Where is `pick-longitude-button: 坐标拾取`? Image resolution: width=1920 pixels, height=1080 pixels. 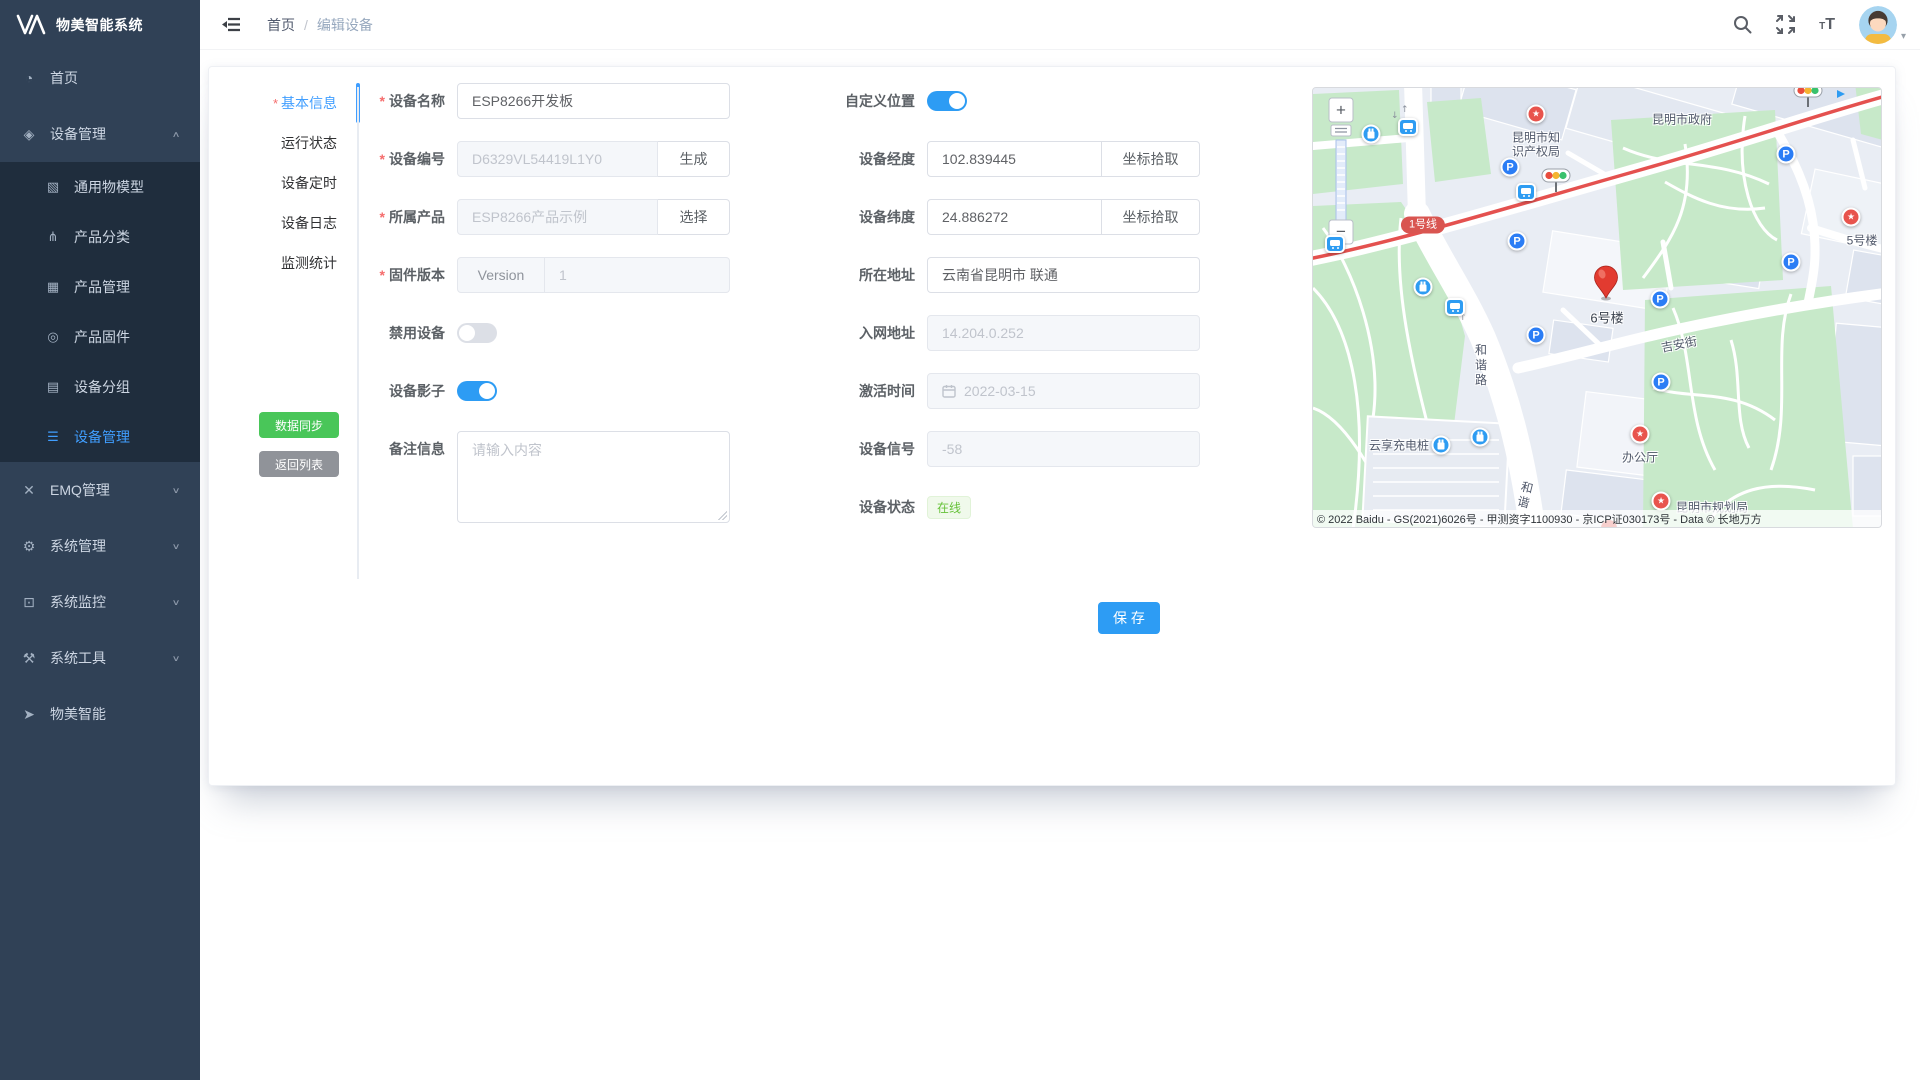 pick-longitude-button: 坐标拾取 is located at coordinates (1151, 159).